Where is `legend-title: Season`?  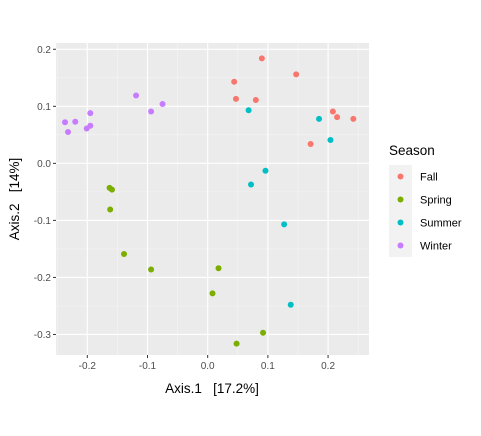
legend-title: Season is located at coordinates (412, 150).